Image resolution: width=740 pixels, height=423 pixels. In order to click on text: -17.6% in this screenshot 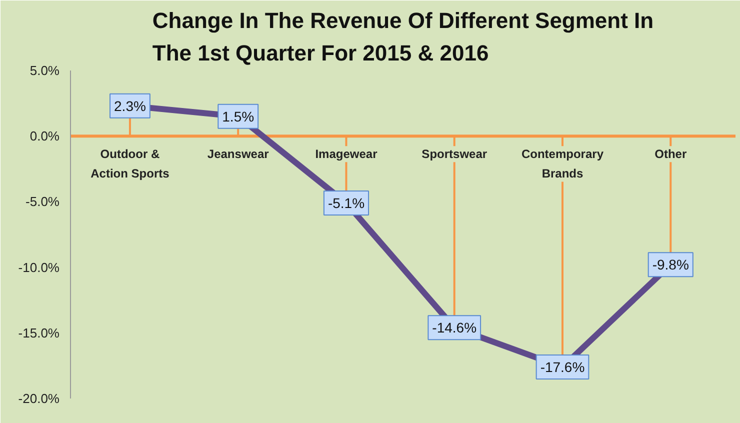, I will do `click(562, 367)`.